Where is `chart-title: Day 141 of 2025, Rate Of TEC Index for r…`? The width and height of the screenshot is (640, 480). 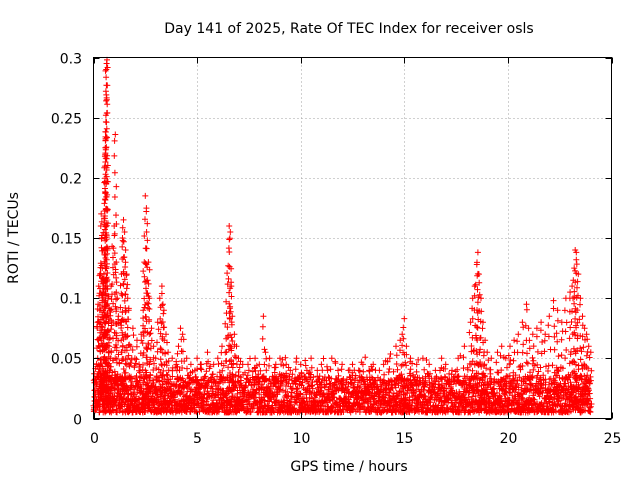
chart-title: Day 141 of 2025, Rate Of TEC Index for r… is located at coordinates (348, 29).